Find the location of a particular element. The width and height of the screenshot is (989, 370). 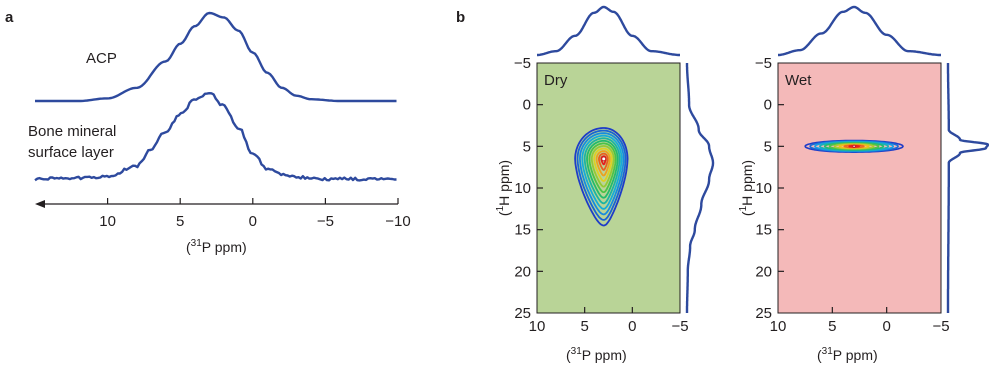

series-label-bone-mineral-line2: surface layer is located at coordinates (71, 152).